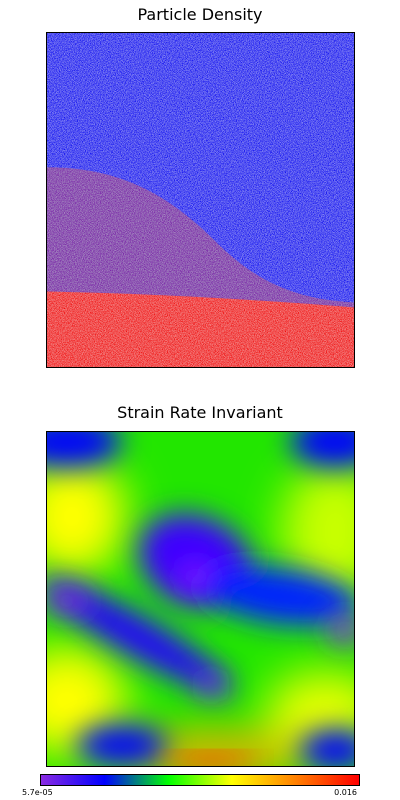  Describe the element at coordinates (37, 792) in the screenshot. I see `colorbar-min-label: 5.7e-05` at that location.